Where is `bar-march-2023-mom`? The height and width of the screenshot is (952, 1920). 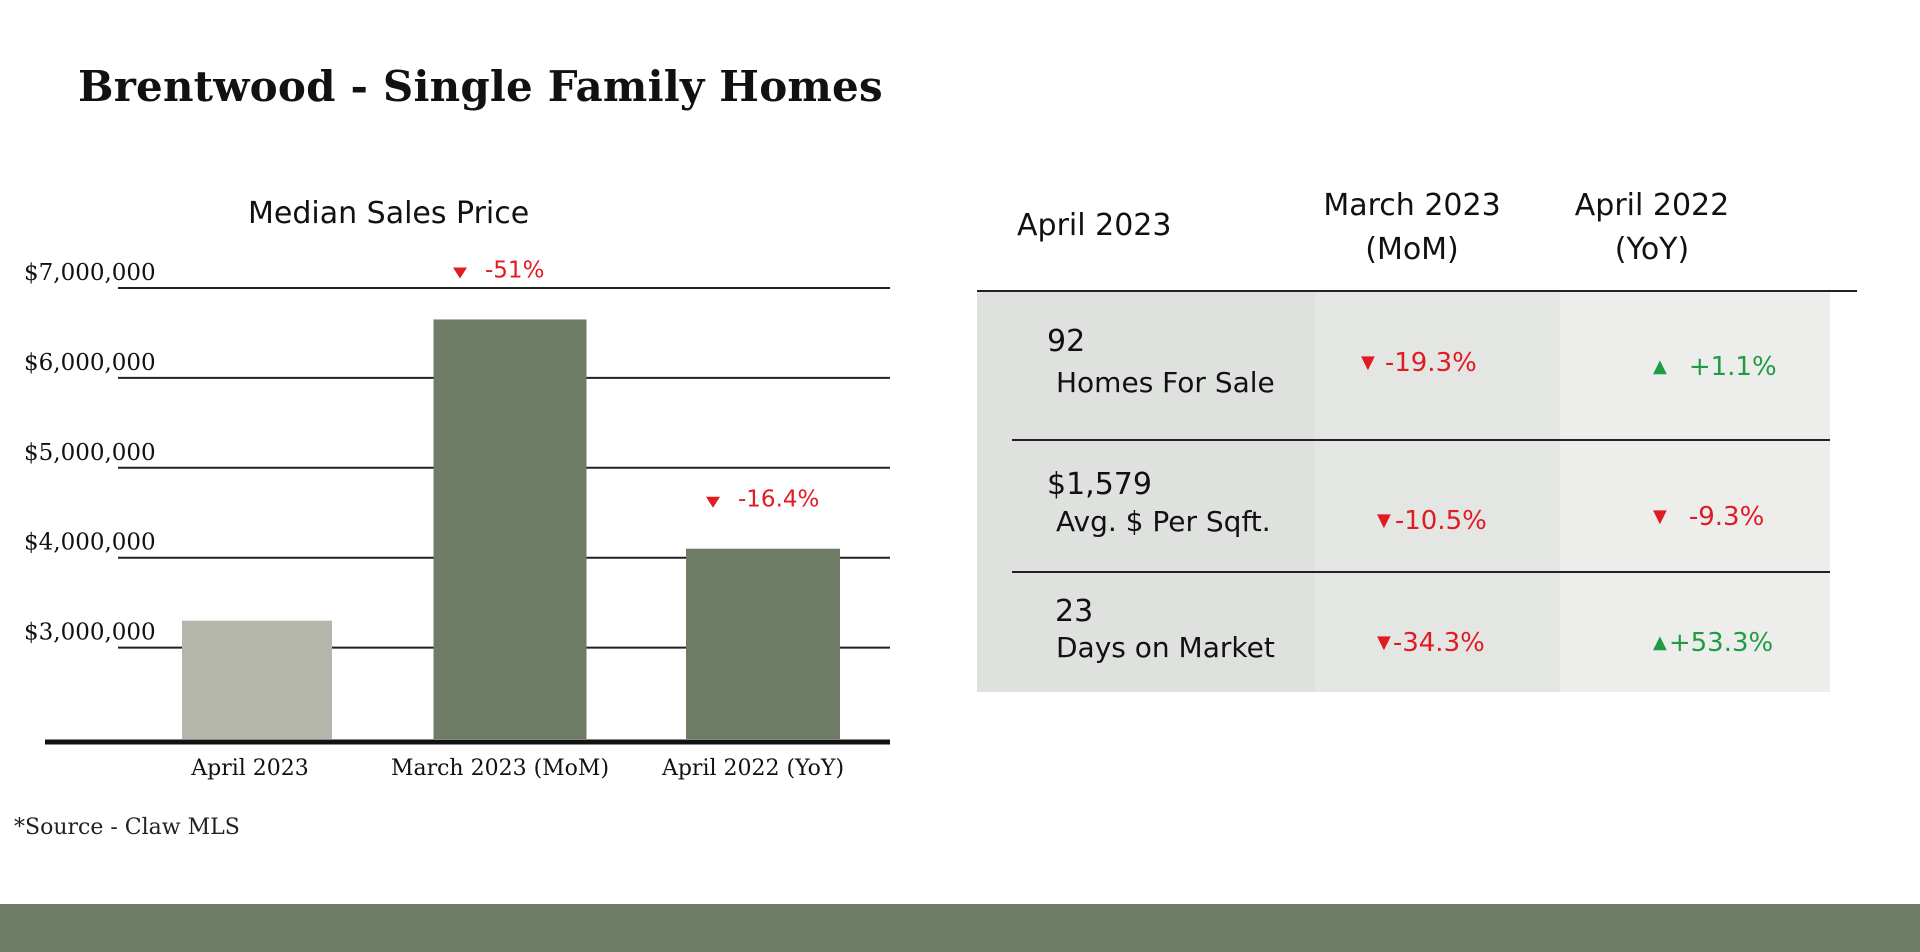
bar-march-2023-mom is located at coordinates (510, 529).